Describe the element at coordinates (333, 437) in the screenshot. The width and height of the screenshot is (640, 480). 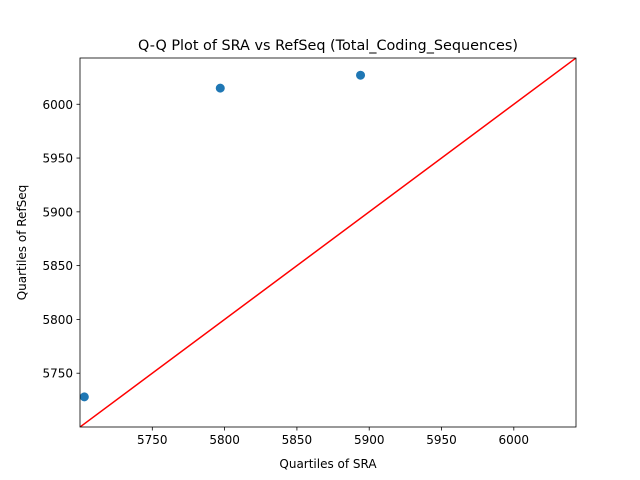
I see `x-axis: 5750 5800 5850 5900 5950 6000` at that location.